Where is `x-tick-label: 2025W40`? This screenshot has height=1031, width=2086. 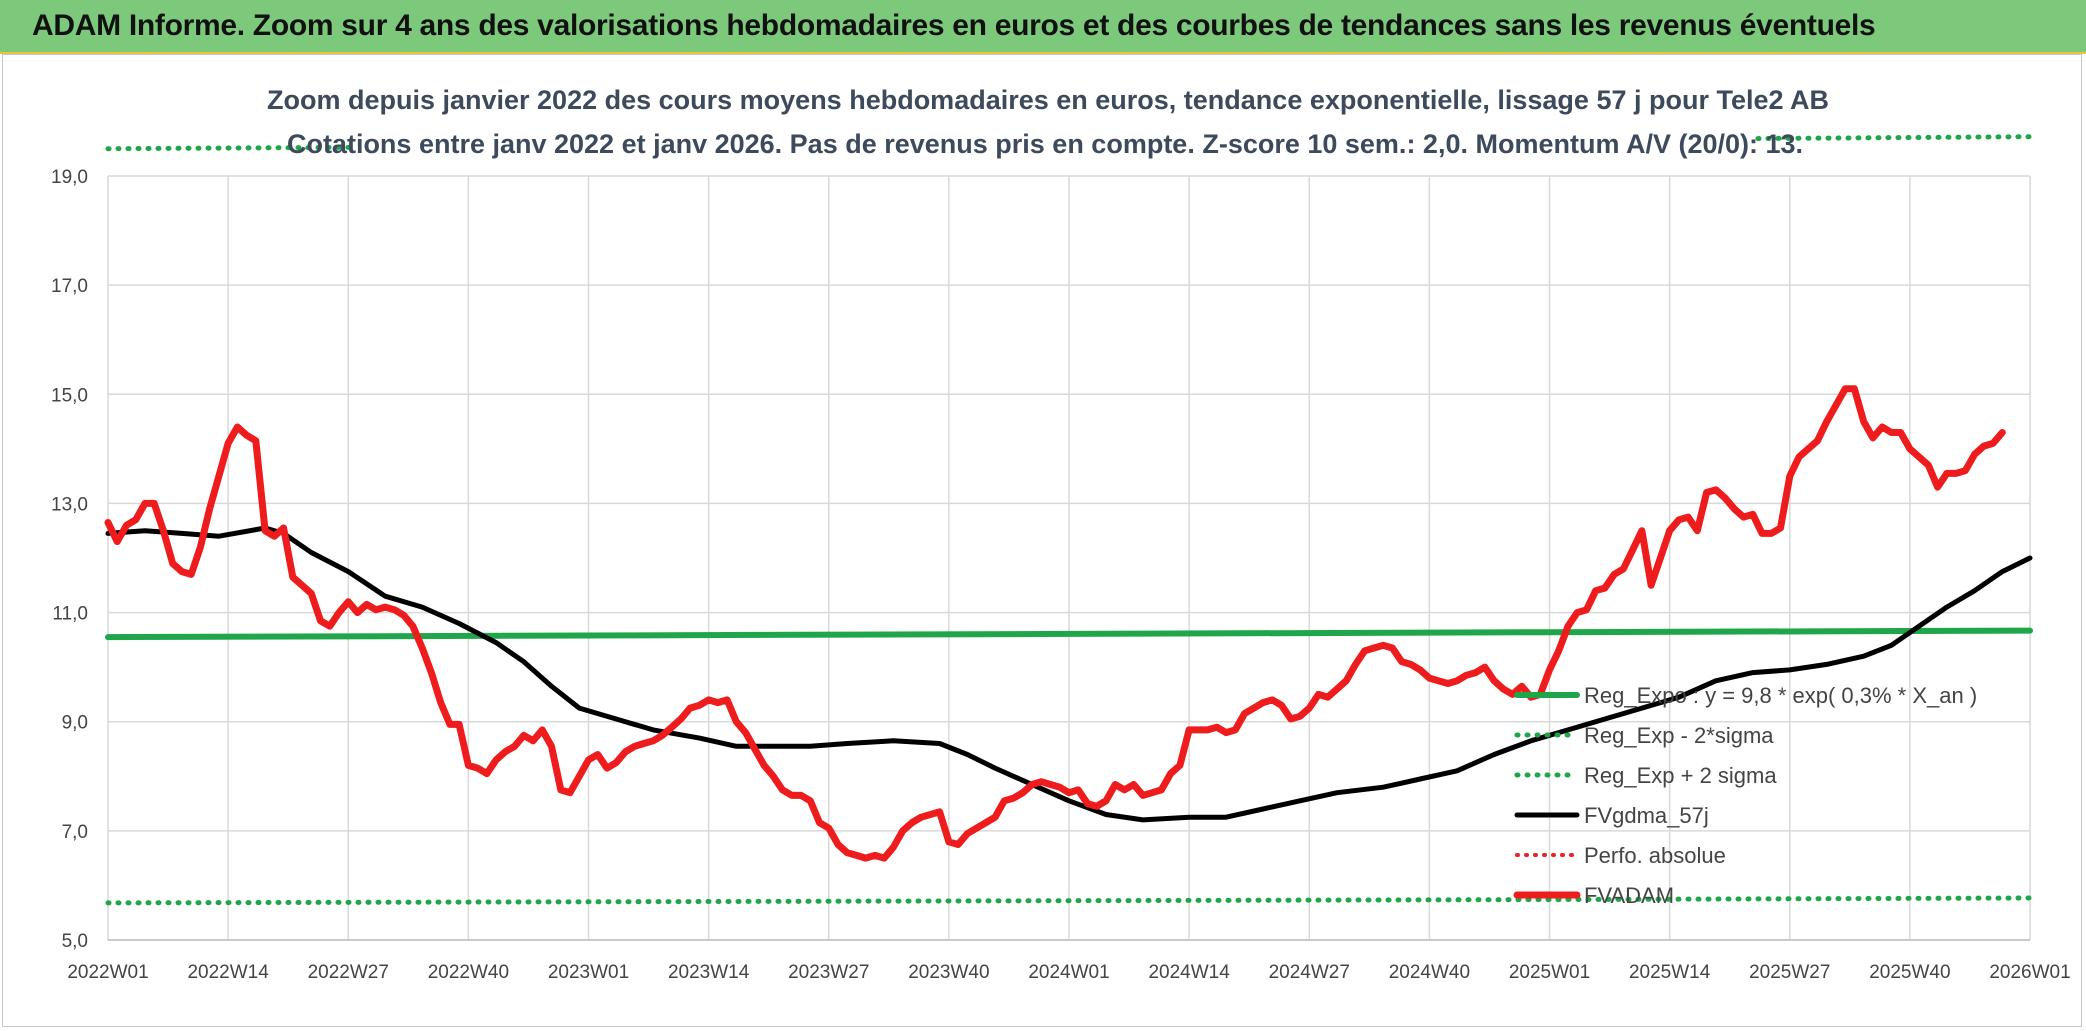 x-tick-label: 2025W40 is located at coordinates (1909, 972).